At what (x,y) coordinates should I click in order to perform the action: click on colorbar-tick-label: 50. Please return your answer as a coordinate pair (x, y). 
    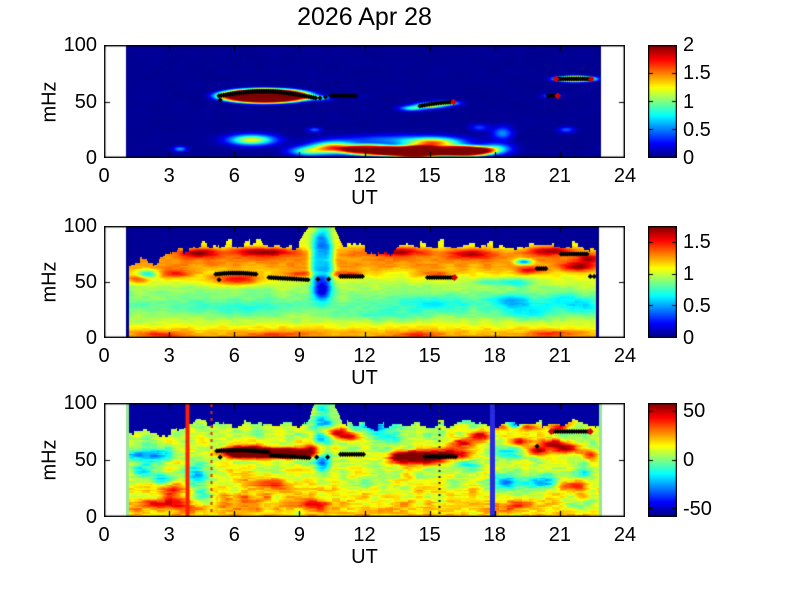
    Looking at the image, I should click on (694, 410).